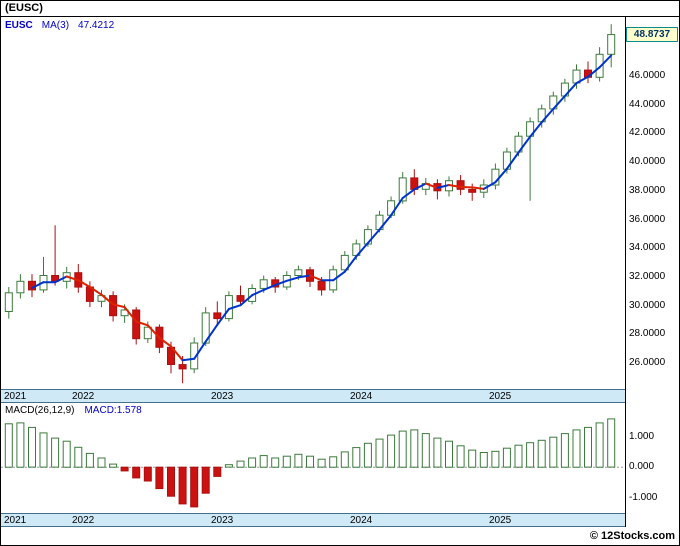 The width and height of the screenshot is (680, 546). Describe the element at coordinates (647, 161) in the screenshot. I see `price-axis-tick: 40.0000` at that location.